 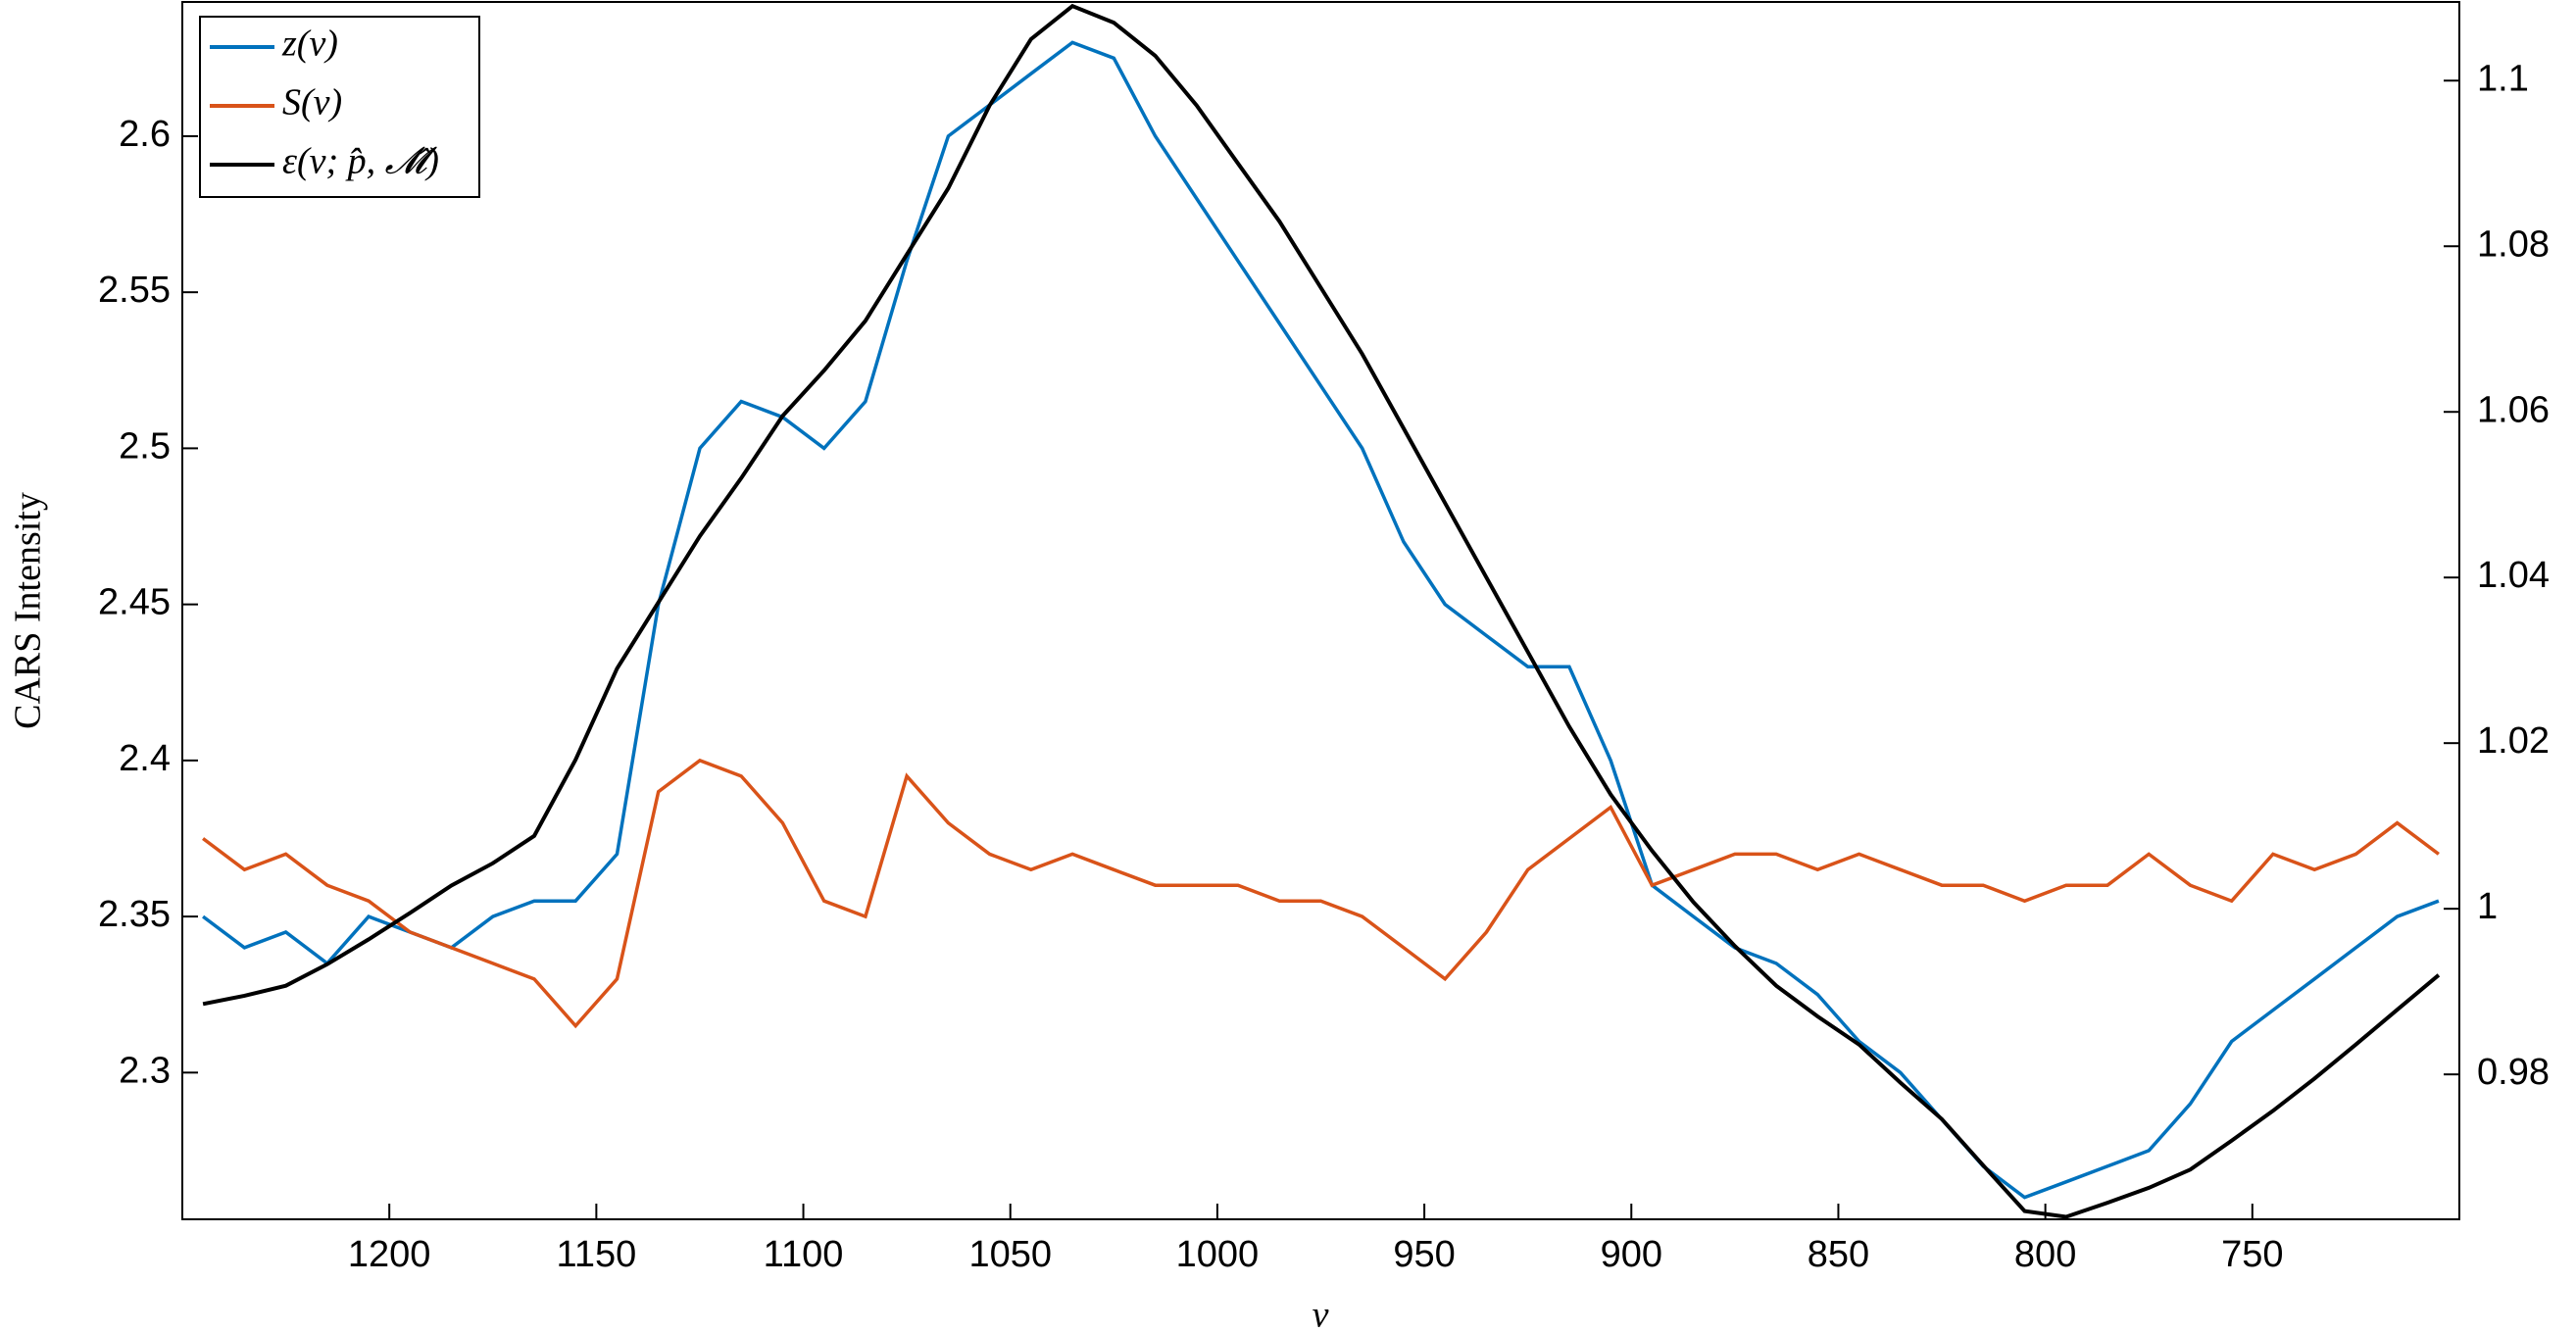 What do you see at coordinates (1424, 1254) in the screenshot?
I see `x-tick-label: 950` at bounding box center [1424, 1254].